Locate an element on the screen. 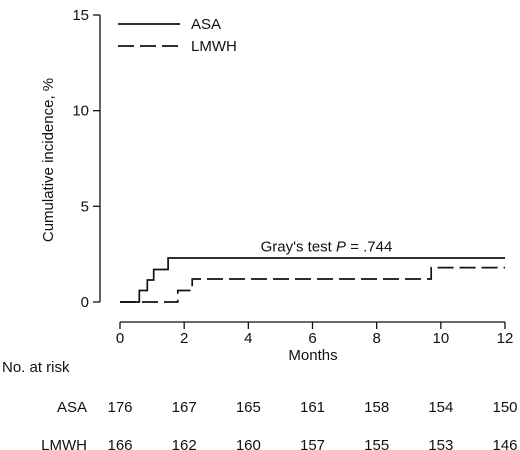 Image resolution: width=520 pixels, height=450 pixels. risk-value: 157 is located at coordinates (312, 443).